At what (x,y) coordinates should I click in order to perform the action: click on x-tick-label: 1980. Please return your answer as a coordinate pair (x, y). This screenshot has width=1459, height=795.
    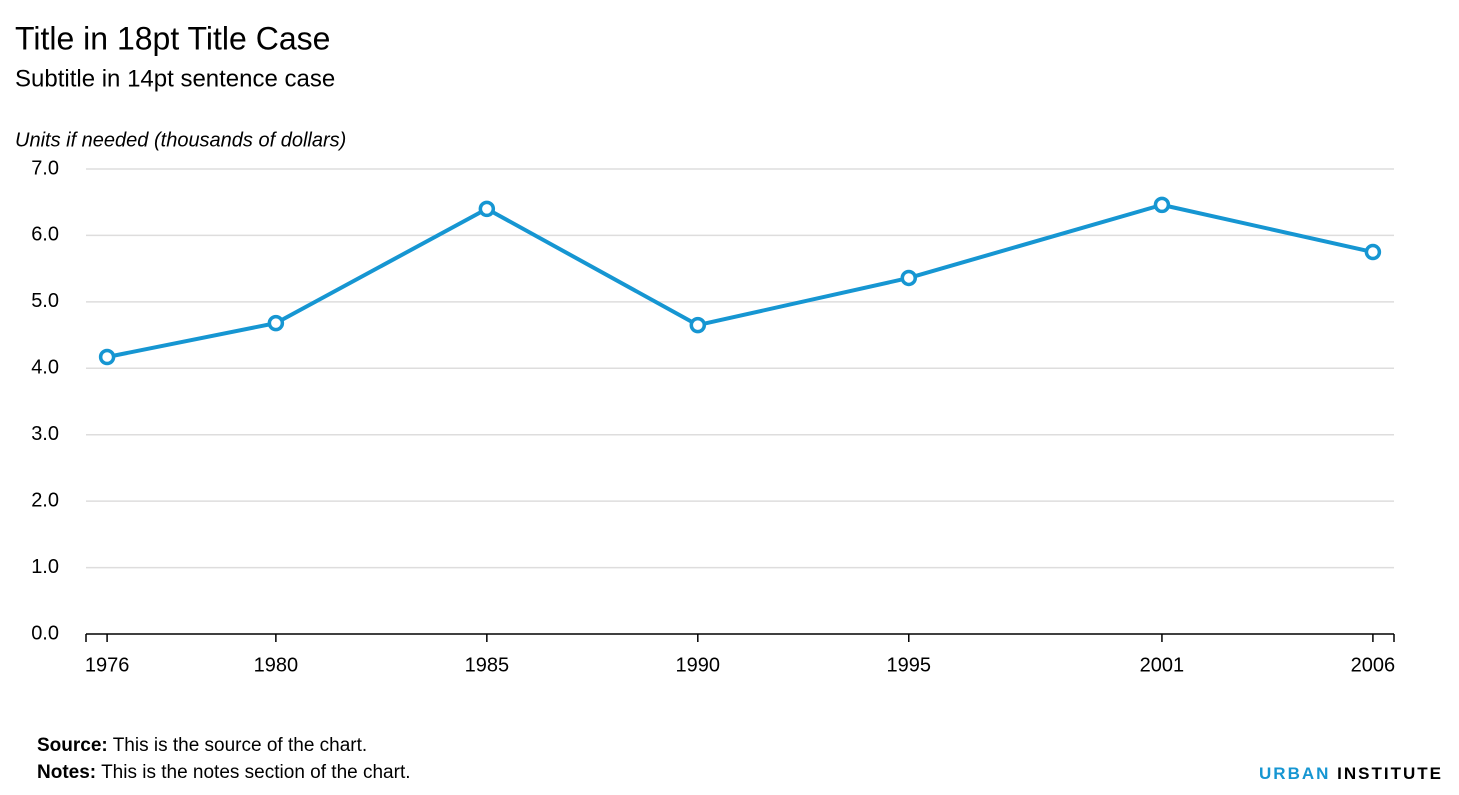
    Looking at the image, I should click on (276, 665).